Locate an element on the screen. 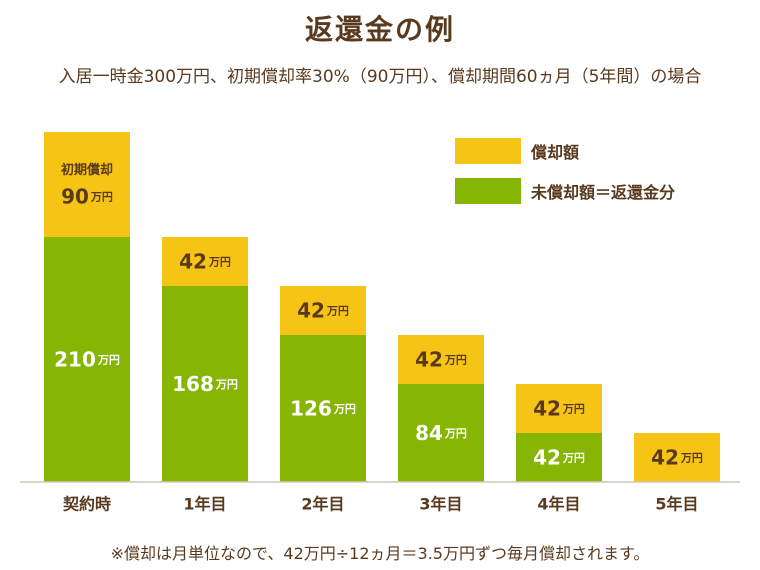  legend-swatch-unamortized is located at coordinates (488, 191).